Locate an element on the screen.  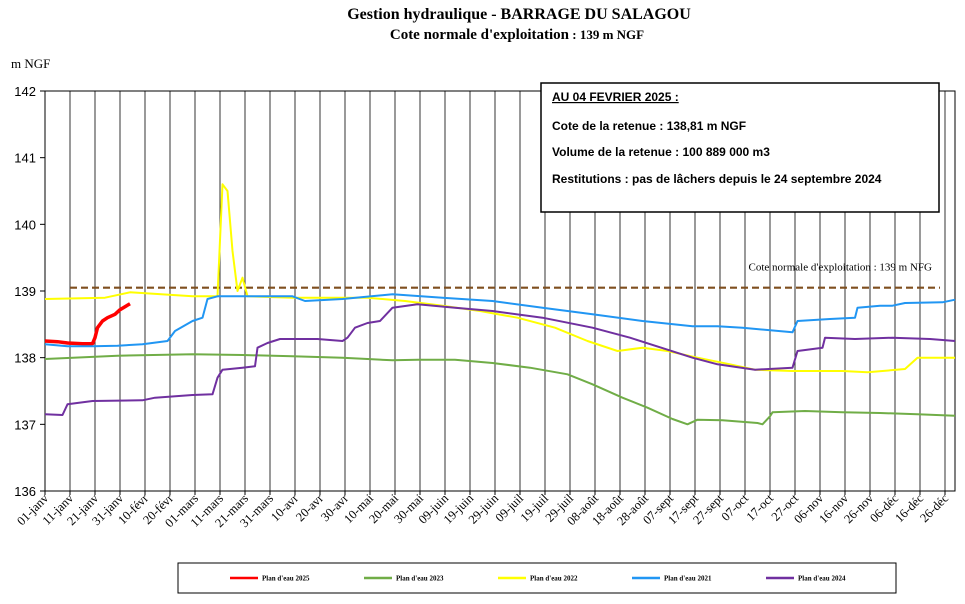
legend-frame is located at coordinates (537, 578).